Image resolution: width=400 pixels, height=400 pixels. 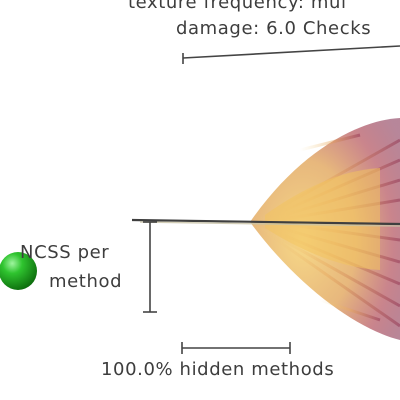 What do you see at coordinates (18, 271) in the screenshot?
I see `green-sphere-icon` at bounding box center [18, 271].